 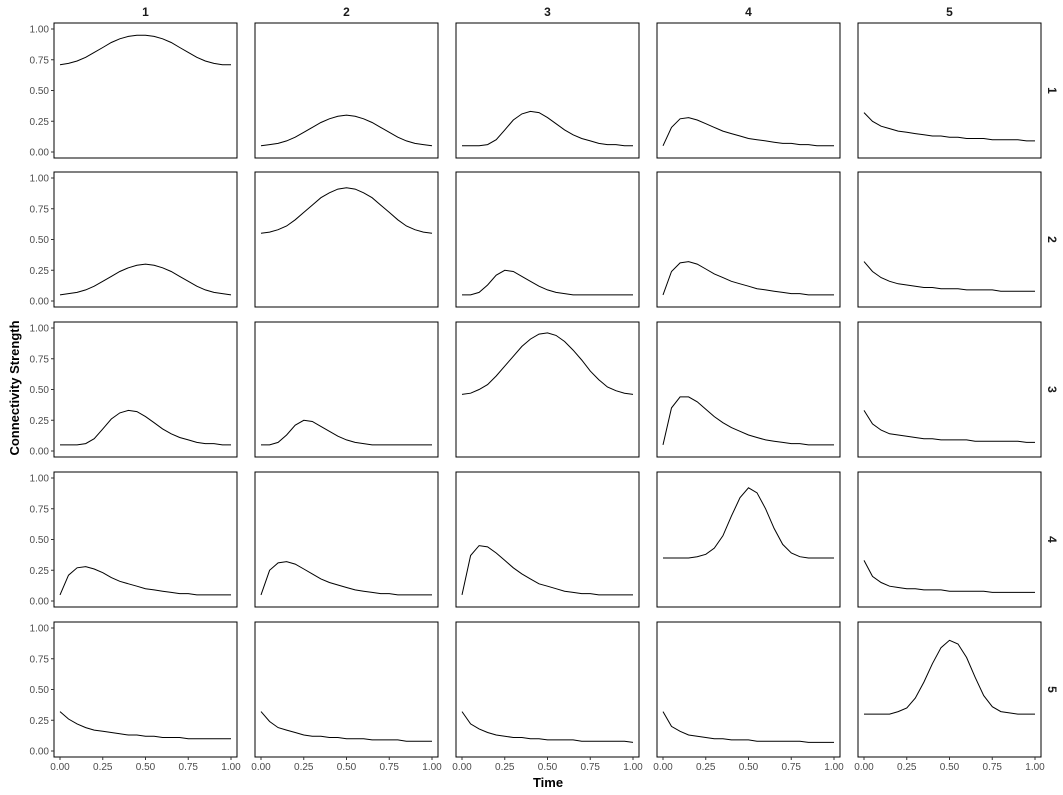 I want to click on panel-r2-c1: 0.00 0.25 0.50 0.75 1.00, so click(x=134, y=239).